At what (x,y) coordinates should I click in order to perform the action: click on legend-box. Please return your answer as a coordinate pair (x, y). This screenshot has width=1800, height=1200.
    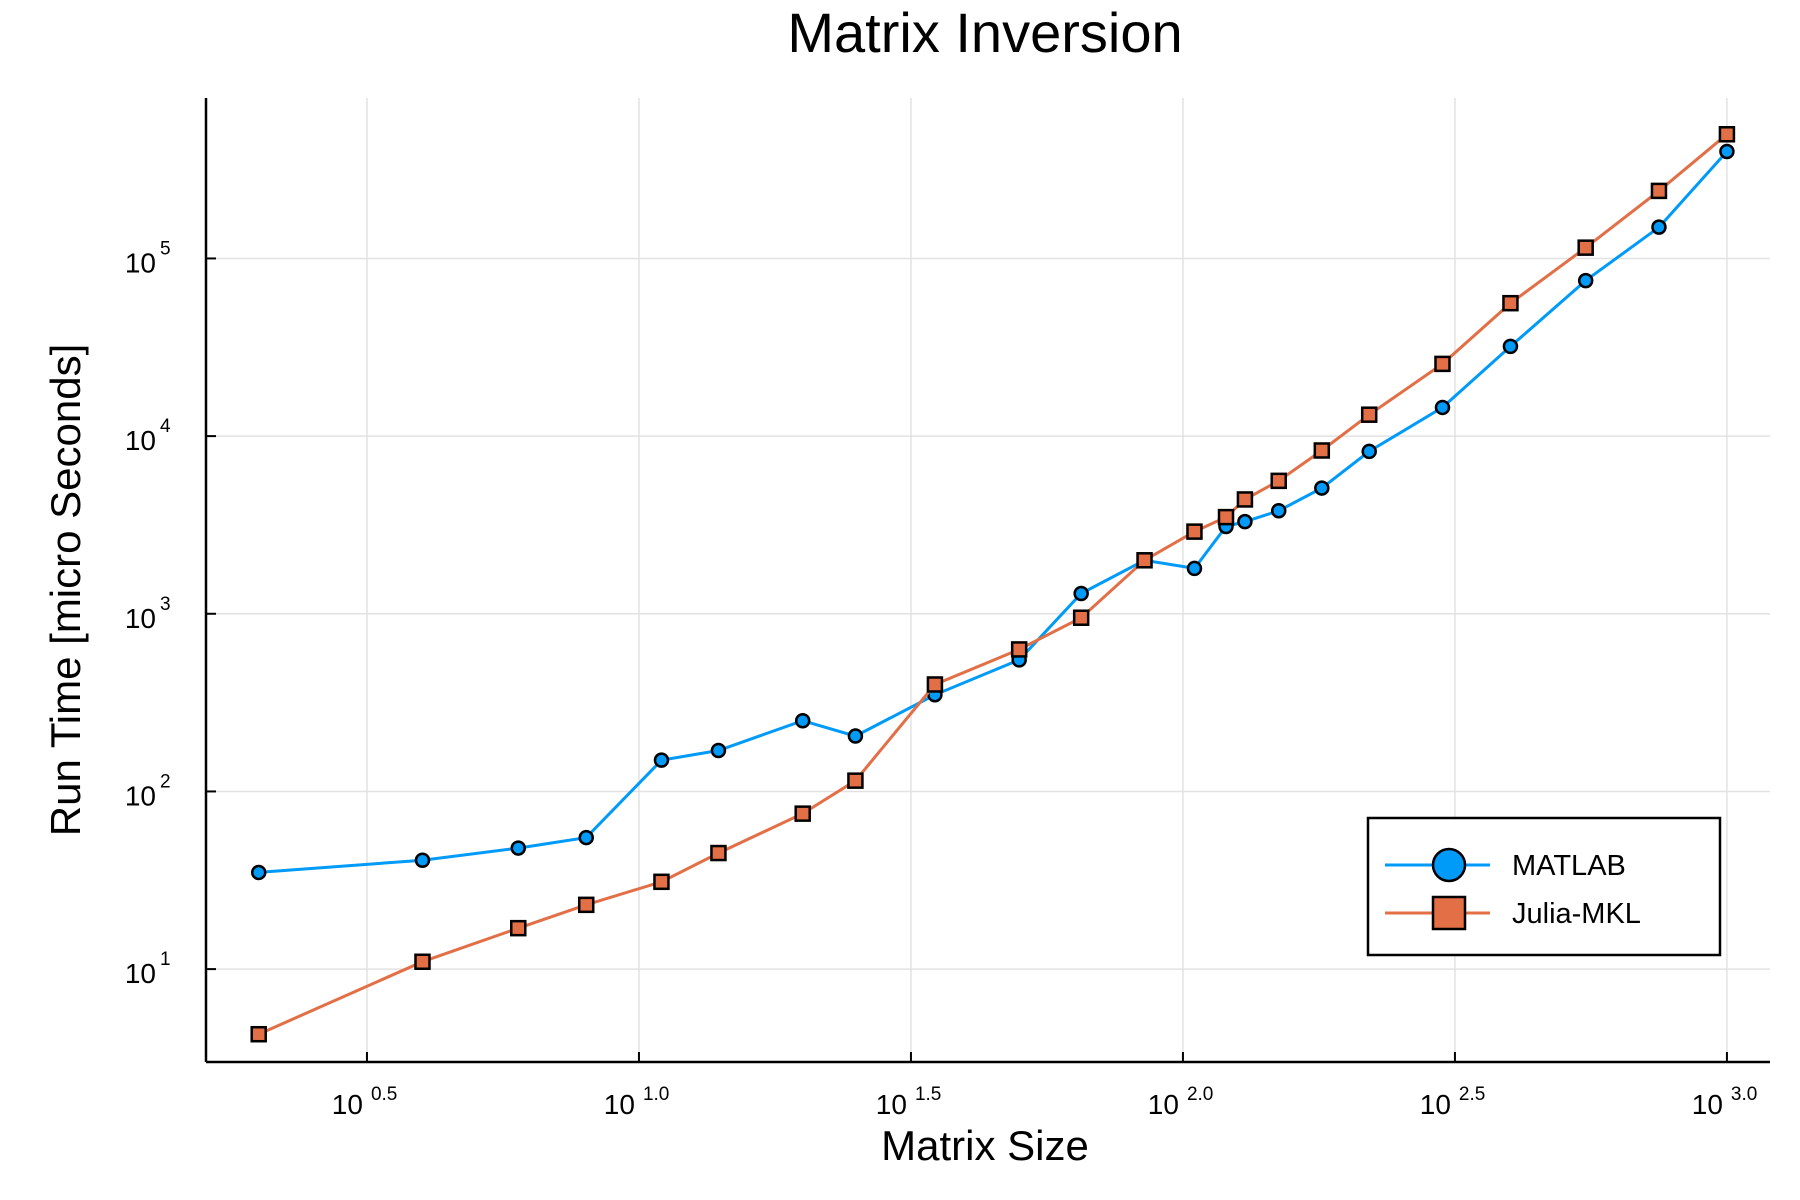
    Looking at the image, I should click on (1544, 886).